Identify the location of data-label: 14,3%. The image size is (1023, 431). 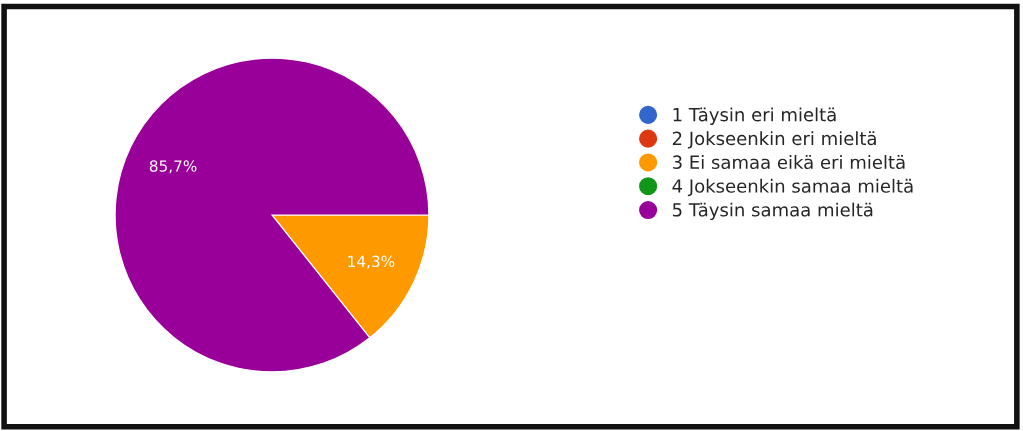
(371, 262).